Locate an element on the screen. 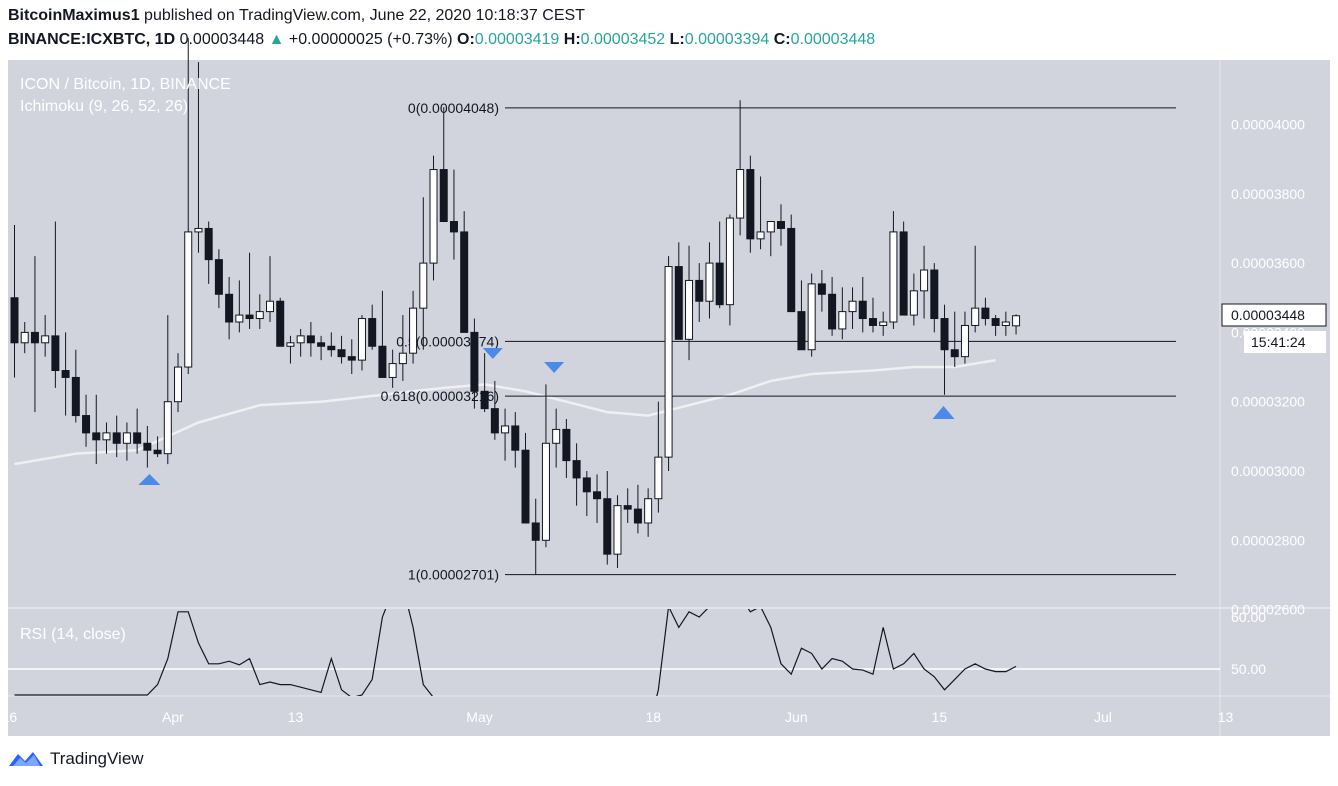 The width and height of the screenshot is (1338, 786). rsi-pane: 60.00 50.00 is located at coordinates (637, 652).